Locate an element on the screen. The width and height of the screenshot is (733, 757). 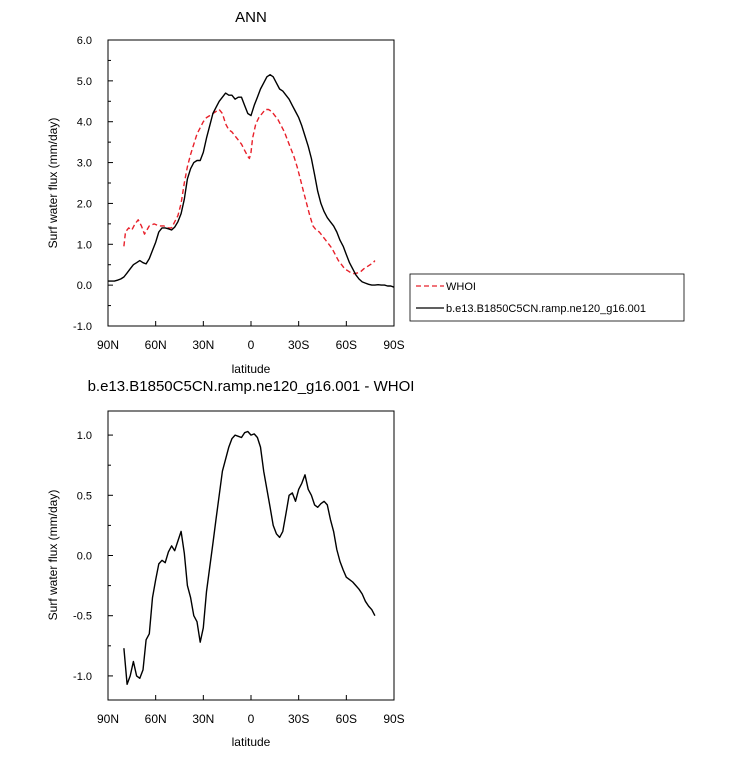
chart-top-title: ANN is located at coordinates (251, 17).